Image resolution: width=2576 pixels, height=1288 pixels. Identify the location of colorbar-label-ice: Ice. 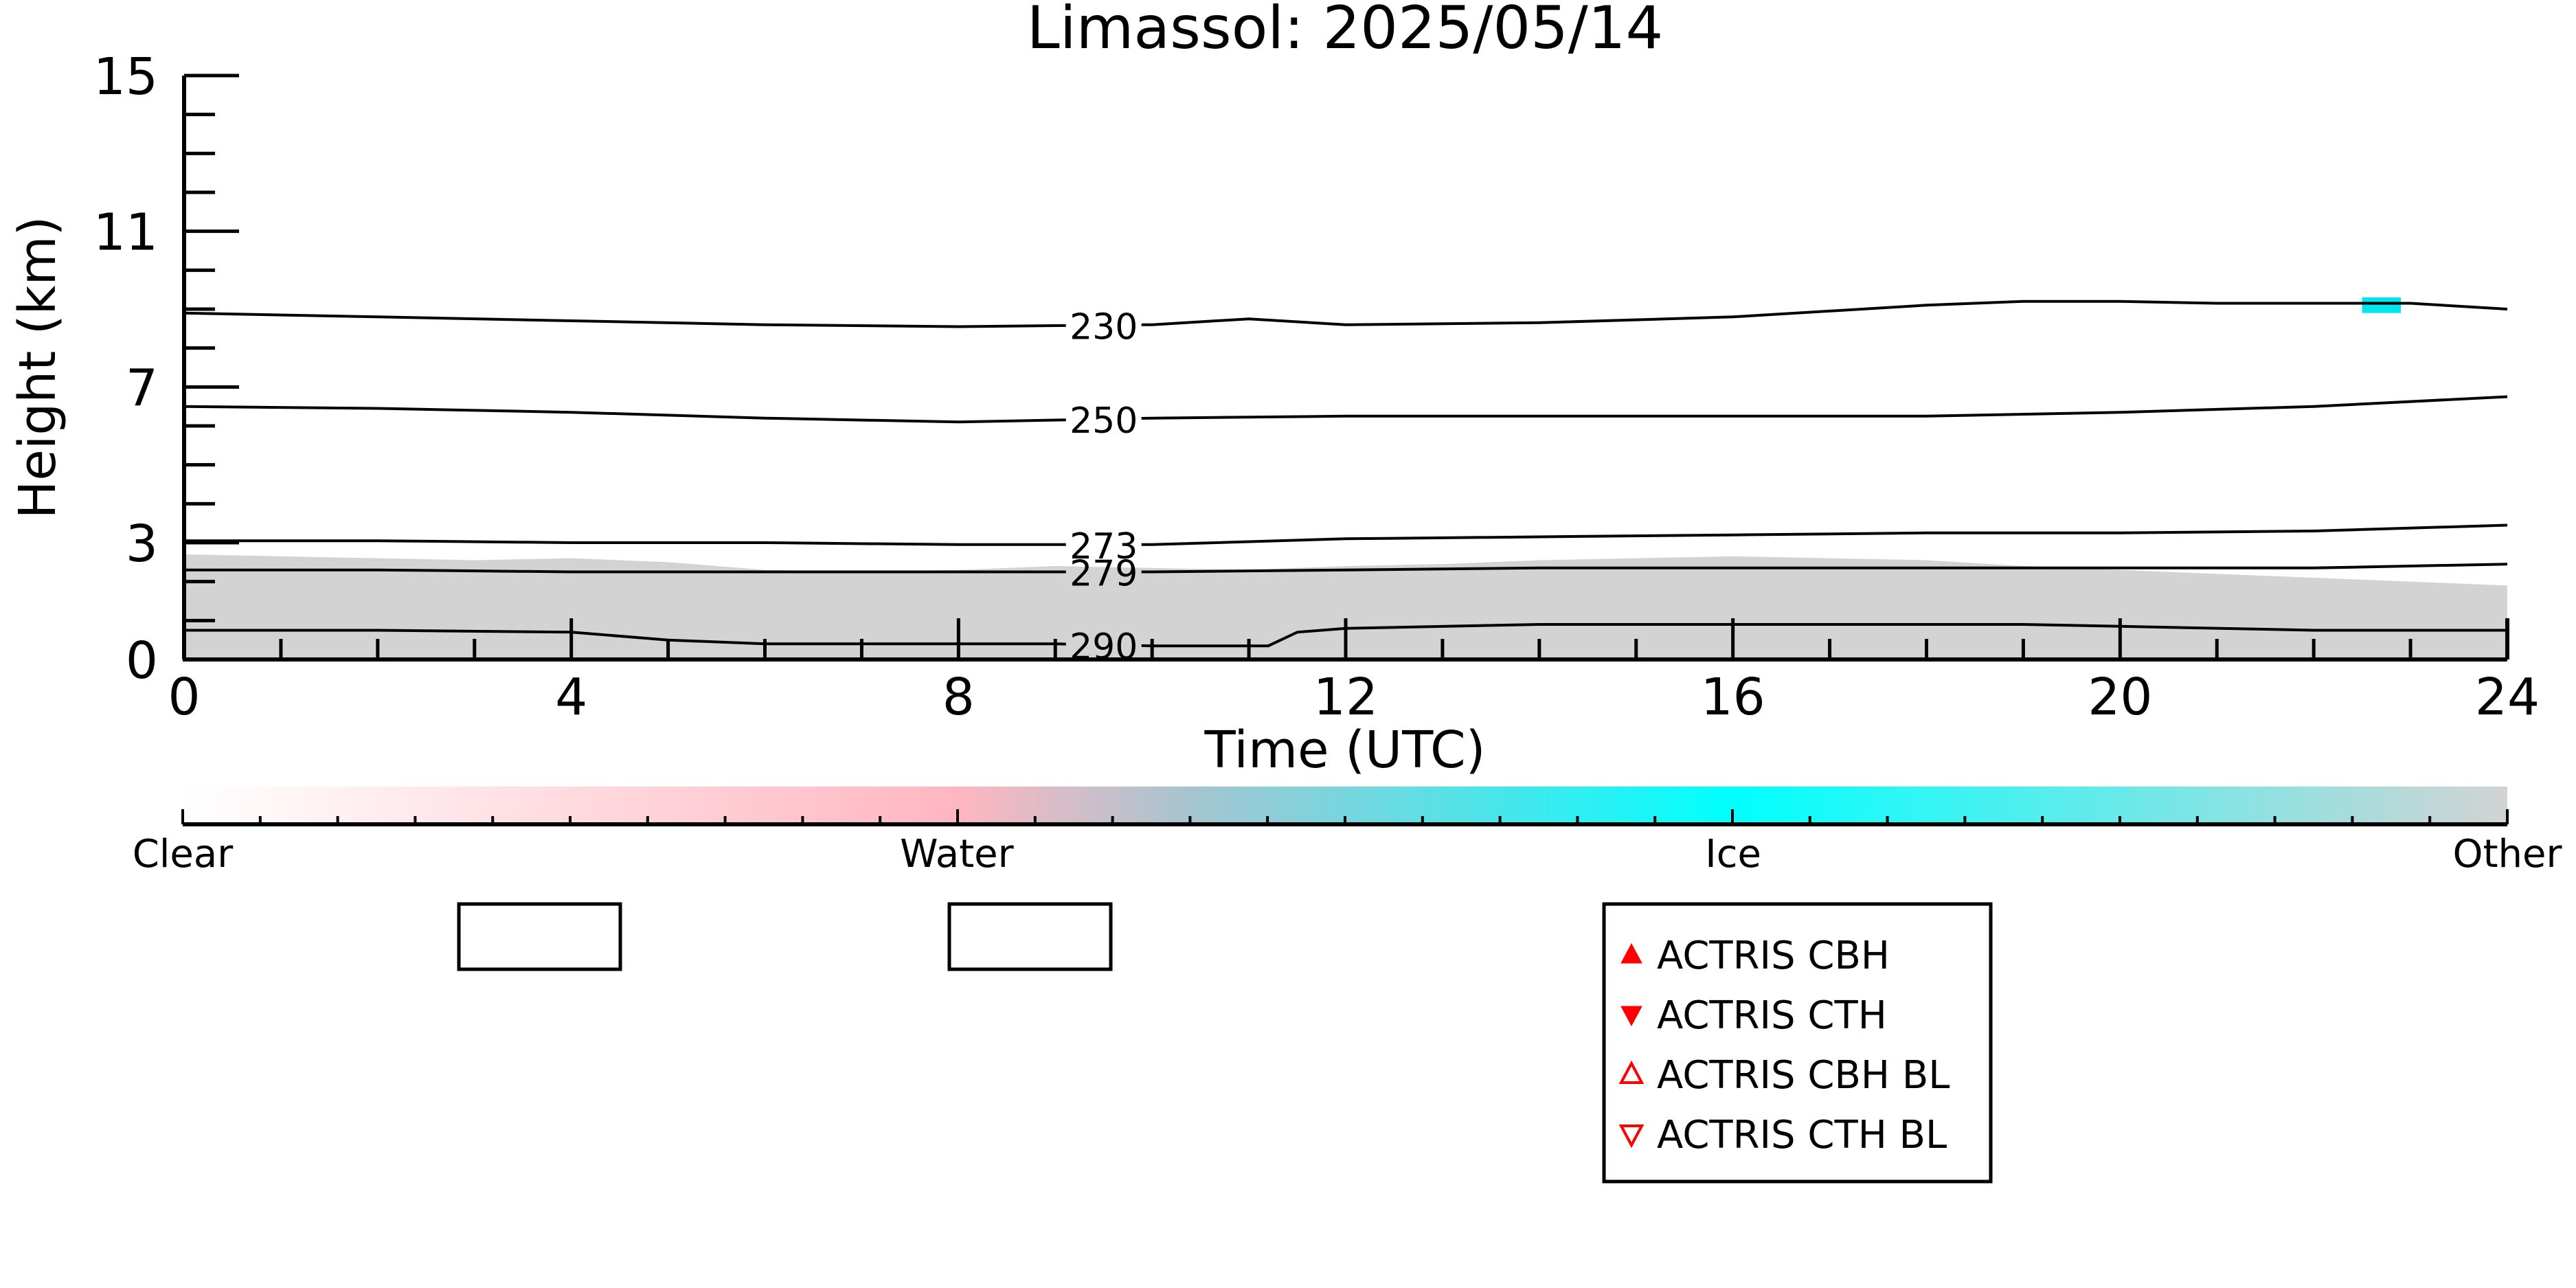
(1733, 854).